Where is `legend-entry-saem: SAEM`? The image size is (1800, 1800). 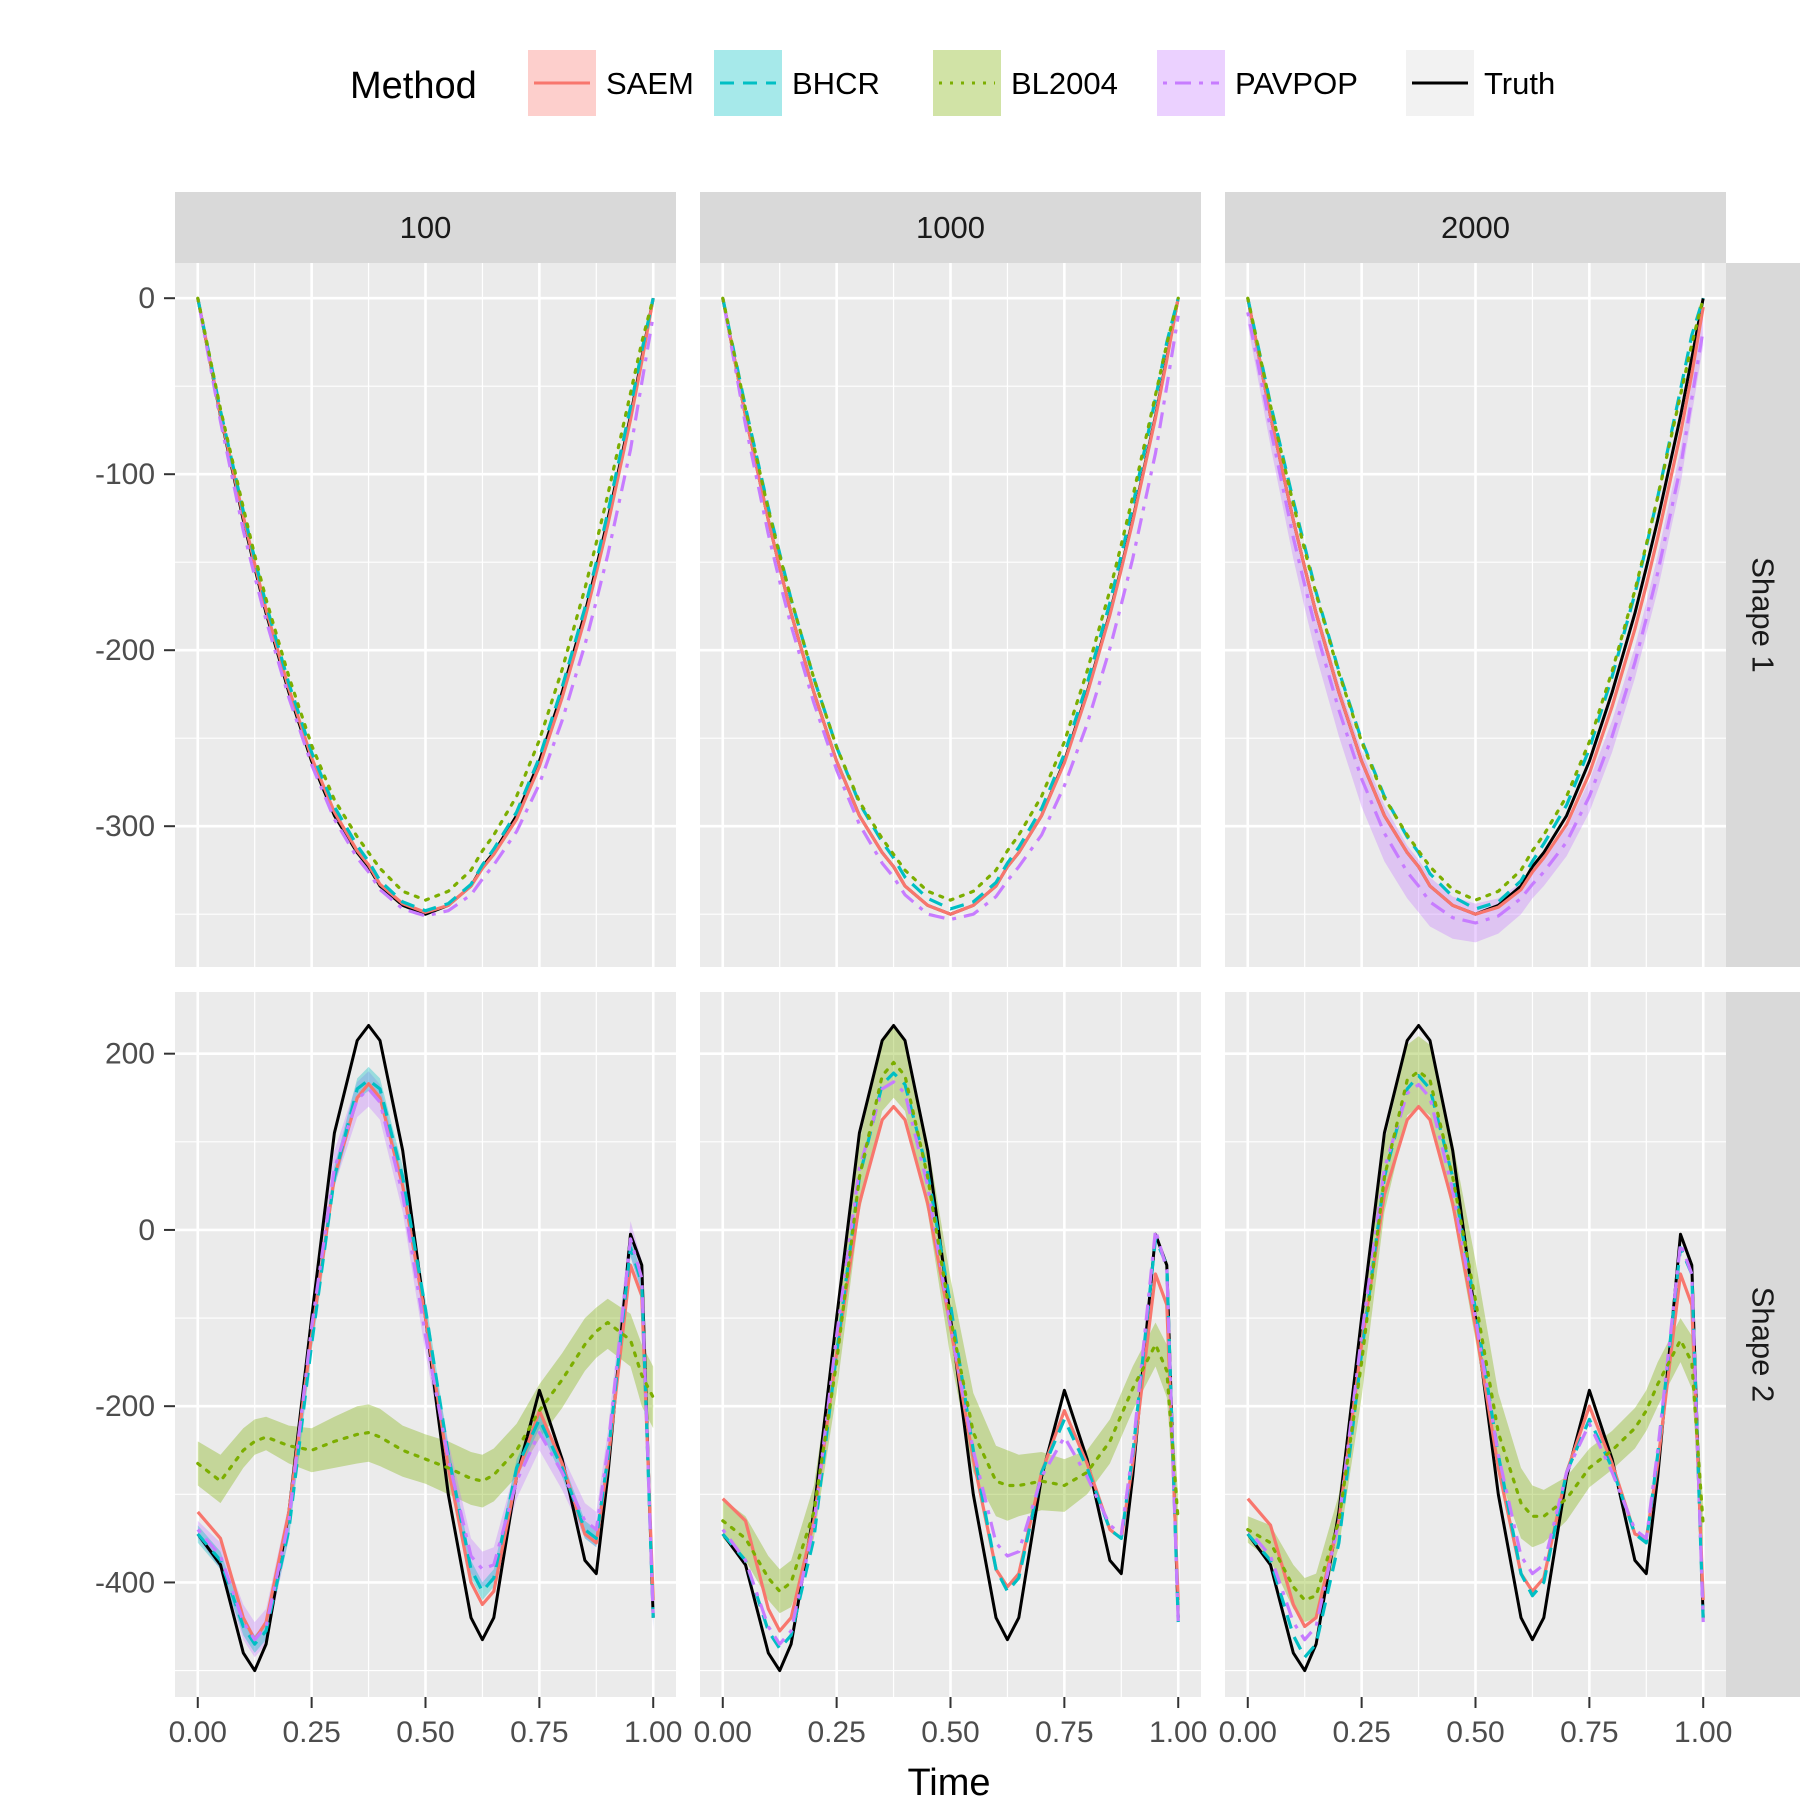
legend-entry-saem: SAEM is located at coordinates (611, 83).